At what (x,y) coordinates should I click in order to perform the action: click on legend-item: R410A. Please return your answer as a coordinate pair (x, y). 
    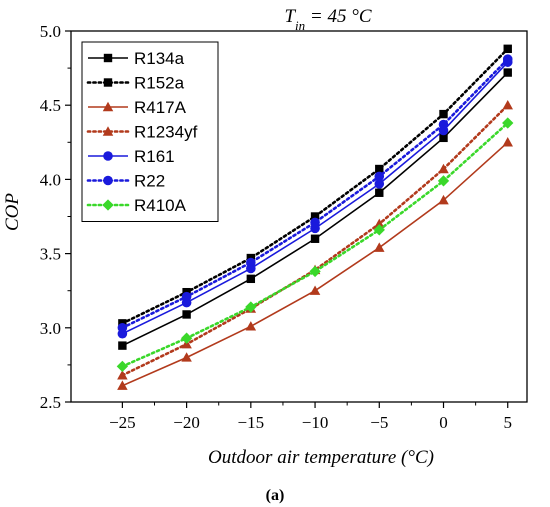
    Looking at the image, I should click on (136, 205).